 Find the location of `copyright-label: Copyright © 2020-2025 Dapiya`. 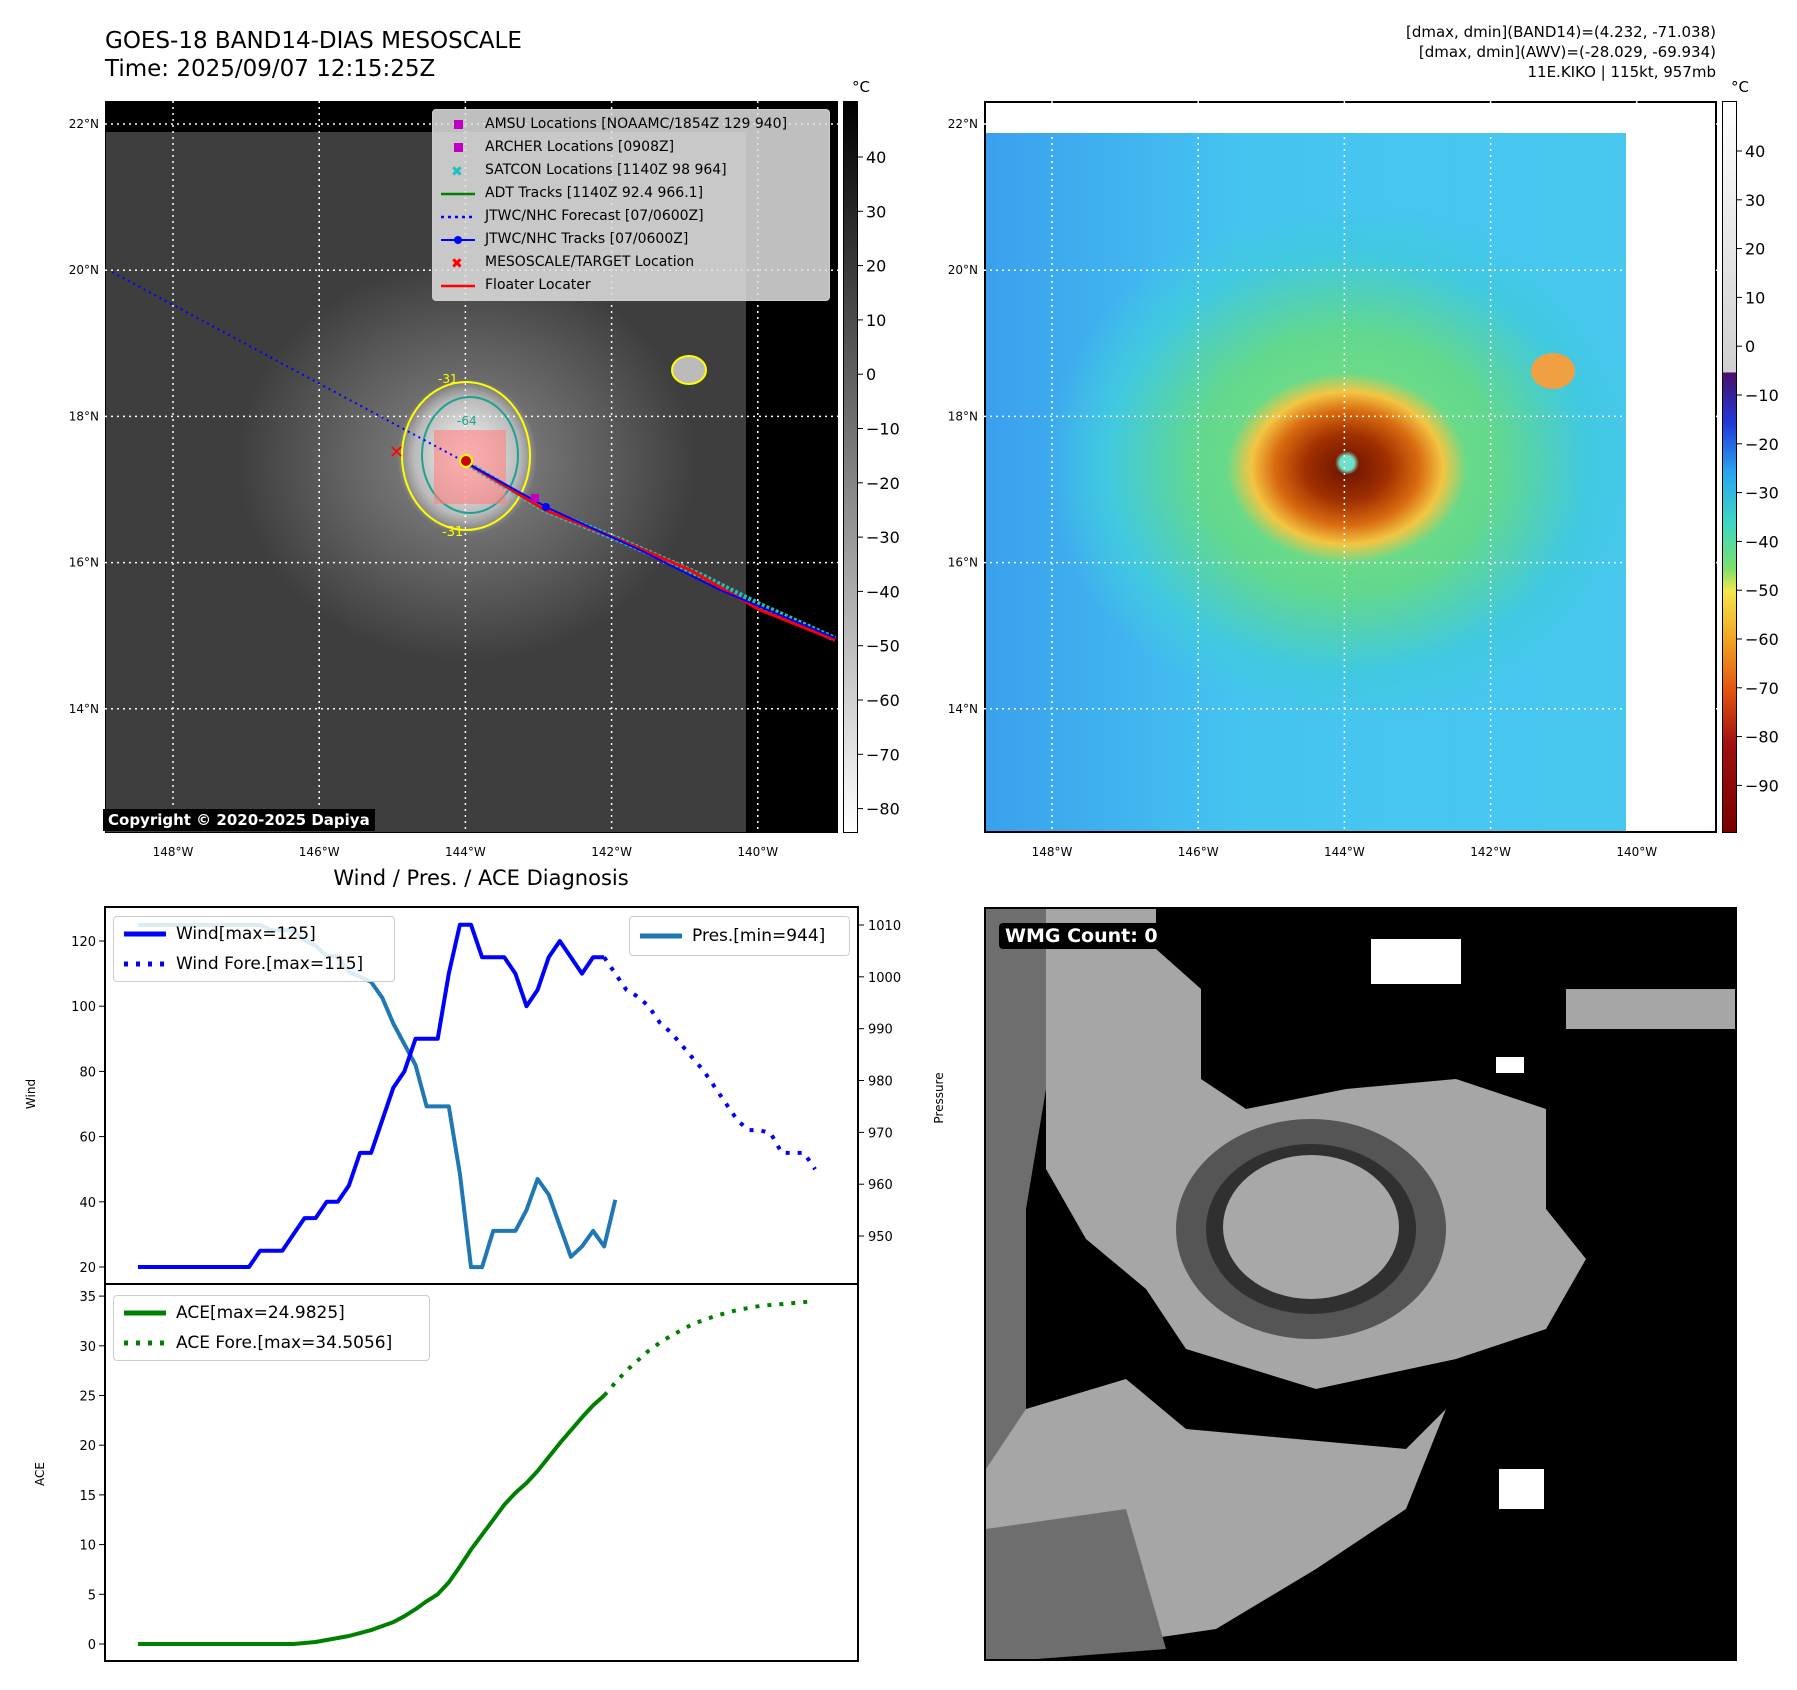

copyright-label: Copyright © 2020-2025 Dapiya is located at coordinates (239, 820).